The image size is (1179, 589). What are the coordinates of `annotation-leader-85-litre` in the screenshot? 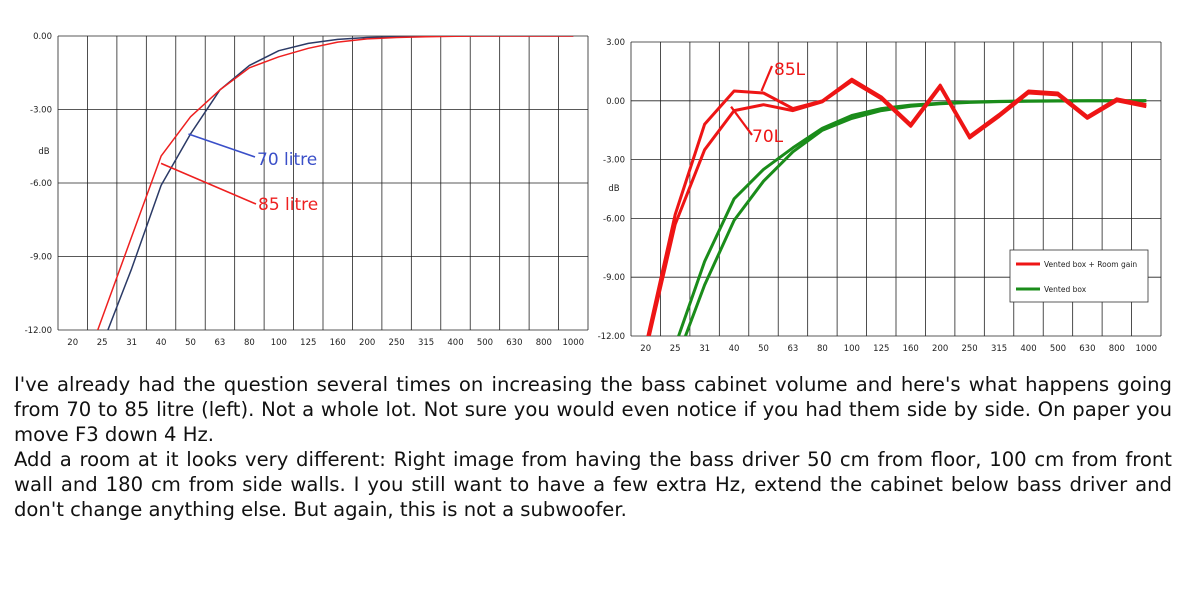 It's located at (208, 183).